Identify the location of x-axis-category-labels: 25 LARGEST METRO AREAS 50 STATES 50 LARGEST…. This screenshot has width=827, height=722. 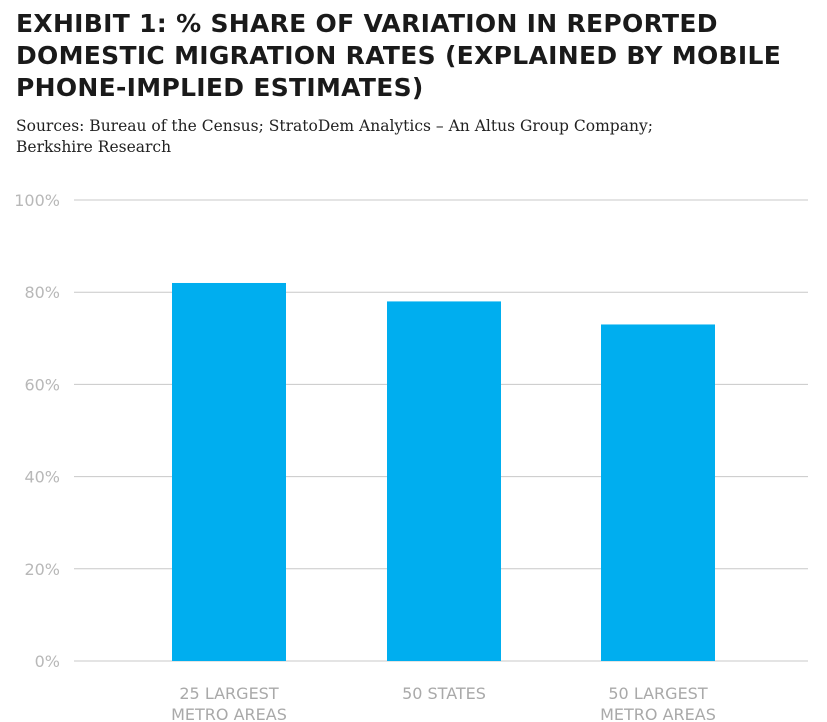
(443, 703).